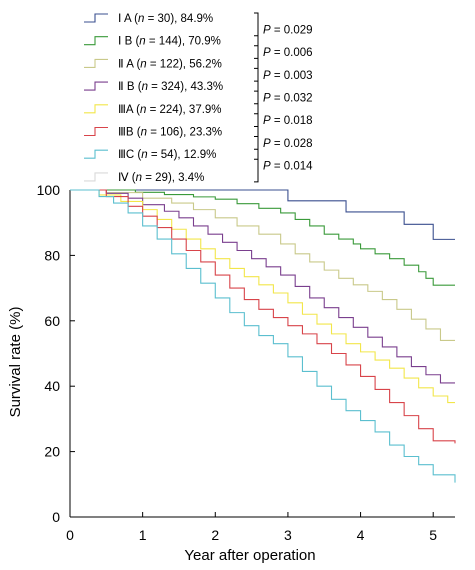 This screenshot has height=570, width=475. I want to click on y-tick-label: 40, so click(52, 386).